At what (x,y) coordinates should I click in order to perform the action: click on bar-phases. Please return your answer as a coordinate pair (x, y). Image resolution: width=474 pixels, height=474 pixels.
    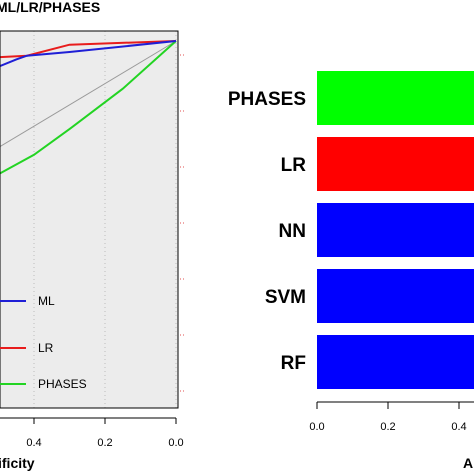
    Looking at the image, I should click on (395, 98).